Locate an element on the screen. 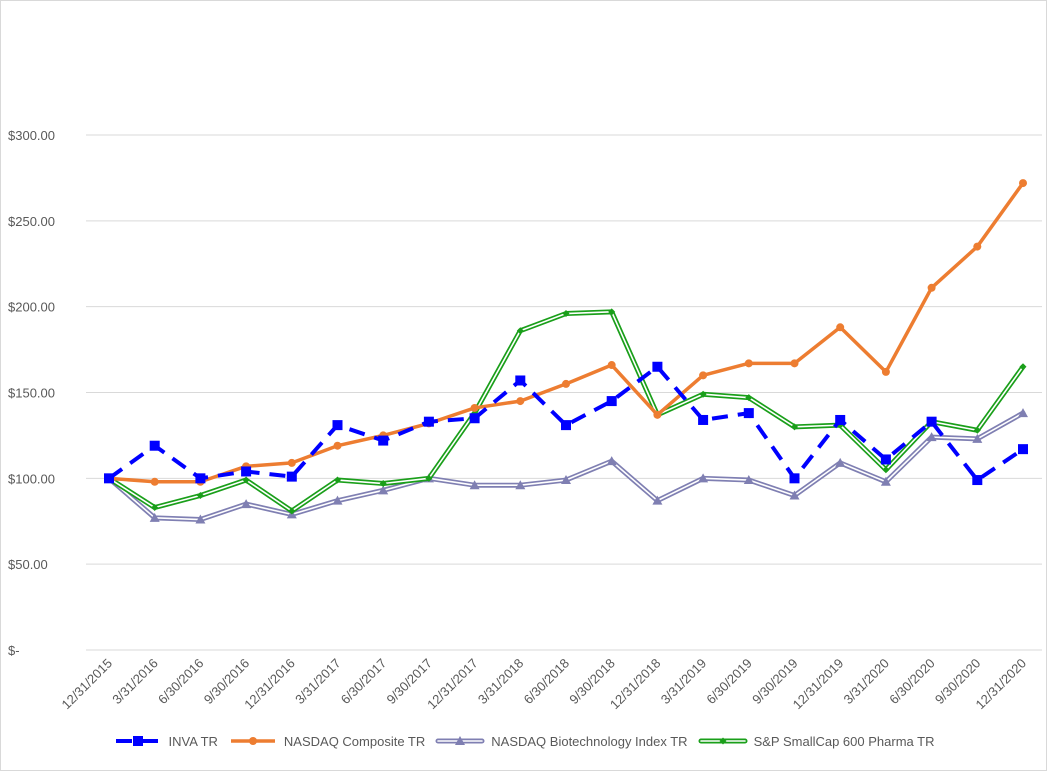 Image resolution: width=1047 pixels, height=771 pixels. x-tick-label: 3/31/2018 is located at coordinates (501, 682).